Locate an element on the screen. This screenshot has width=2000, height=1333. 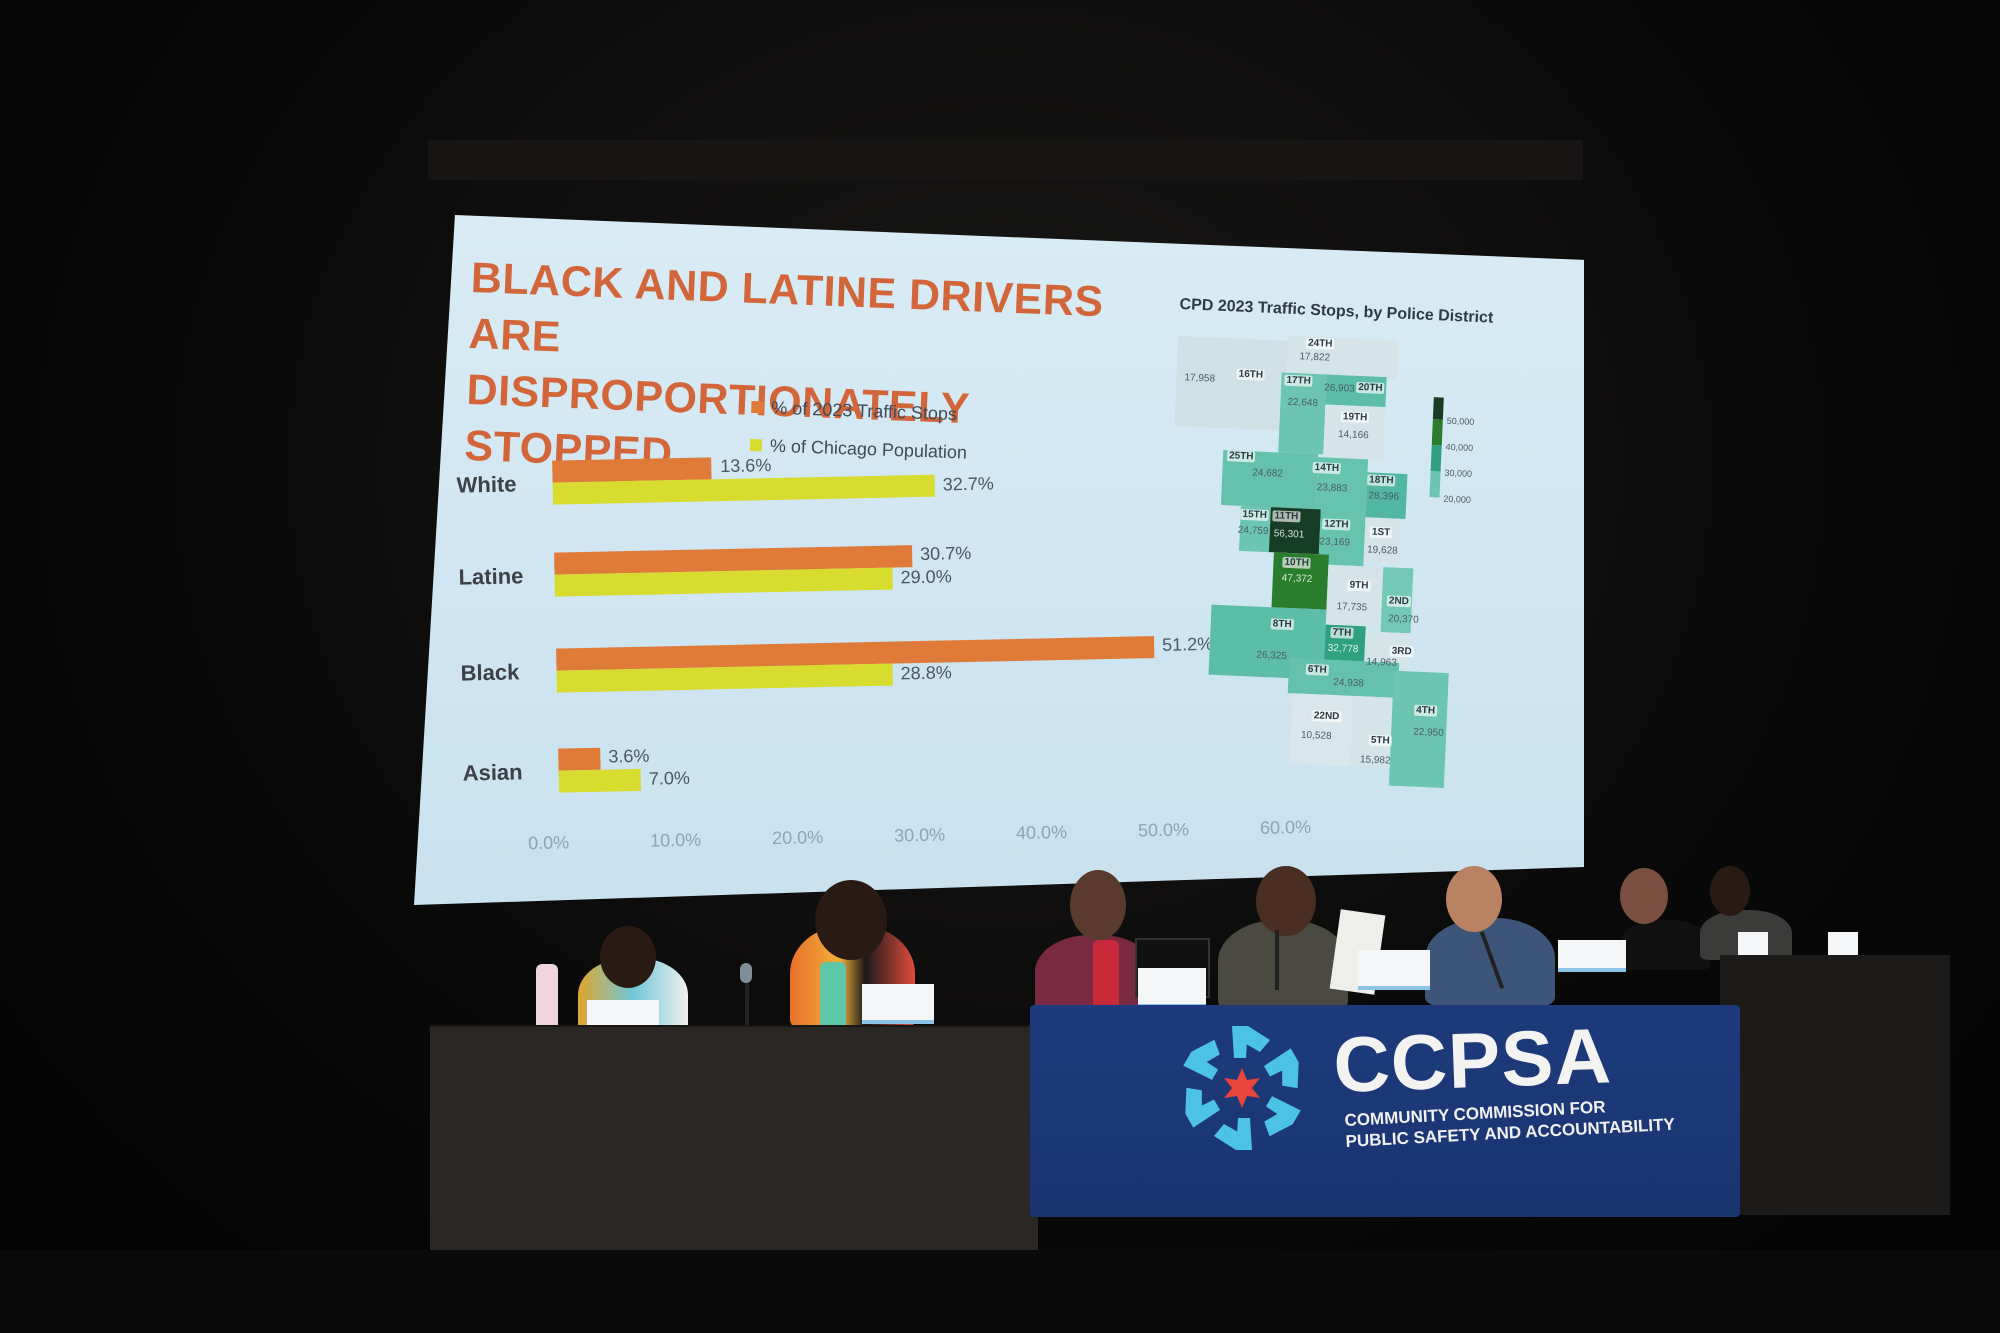
panelist-2-head is located at coordinates (851, 920).